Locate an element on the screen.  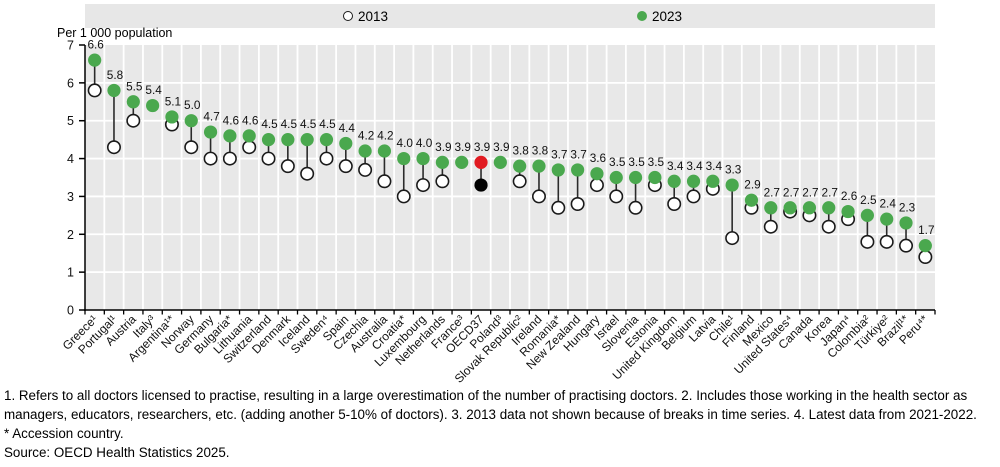
y-axis-tick-label: 4 is located at coordinates (70, 159).